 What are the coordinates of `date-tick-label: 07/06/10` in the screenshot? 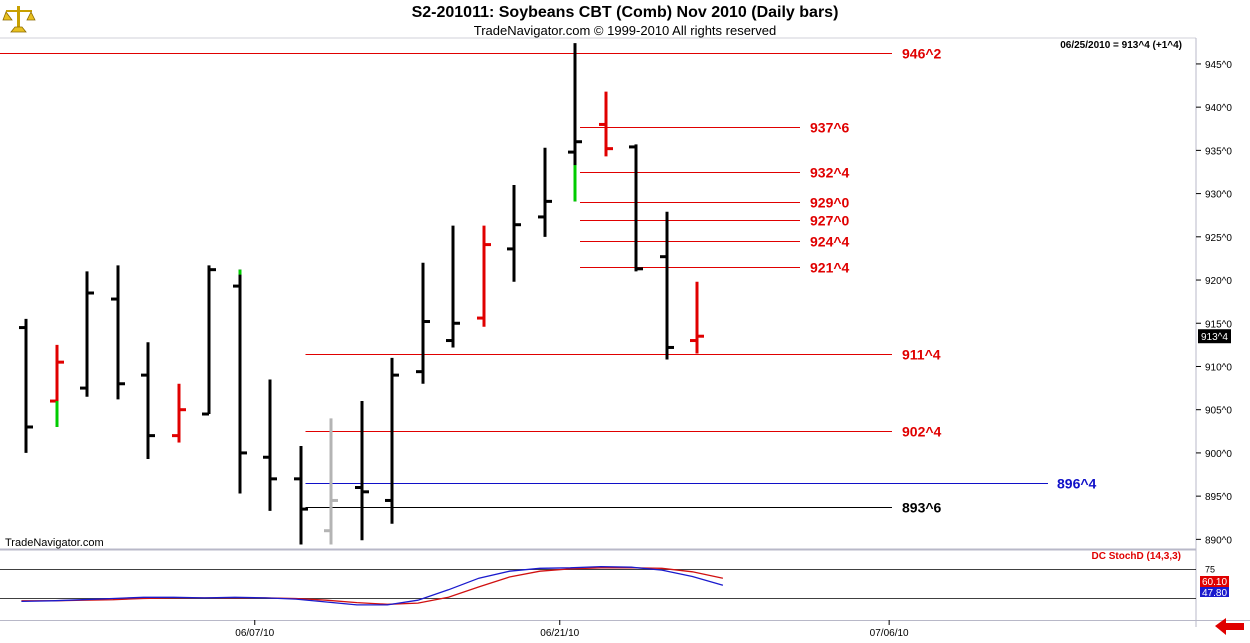 It's located at (889, 633).